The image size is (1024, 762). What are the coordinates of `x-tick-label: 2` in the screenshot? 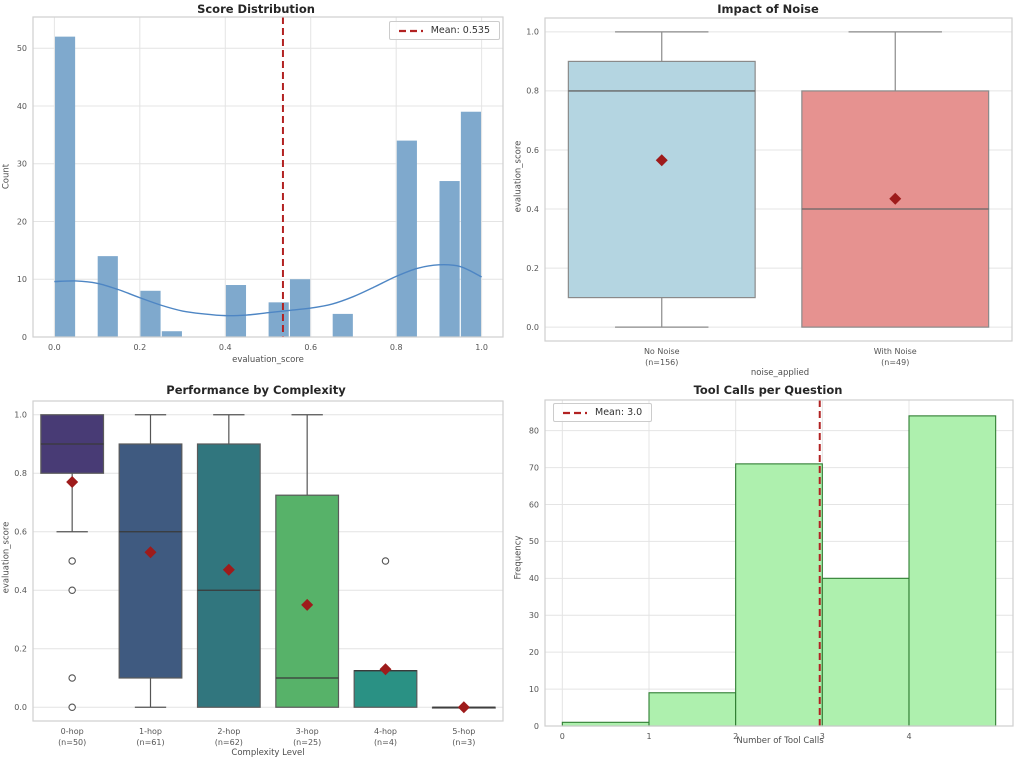 It's located at (735, 736).